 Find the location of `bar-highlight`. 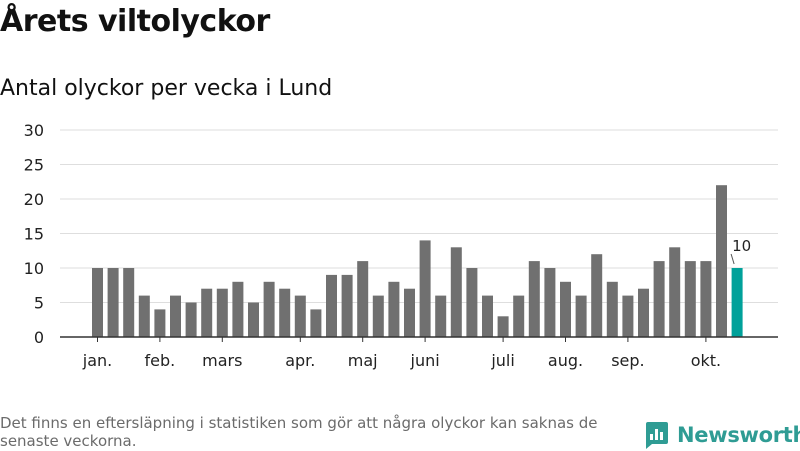

bar-highlight is located at coordinates (737, 302).